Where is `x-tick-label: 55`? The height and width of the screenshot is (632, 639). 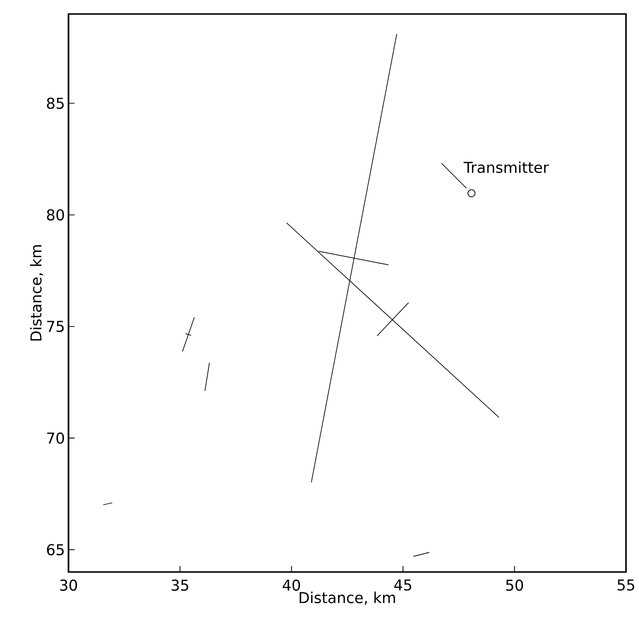
x-tick-label: 55 is located at coordinates (626, 585).